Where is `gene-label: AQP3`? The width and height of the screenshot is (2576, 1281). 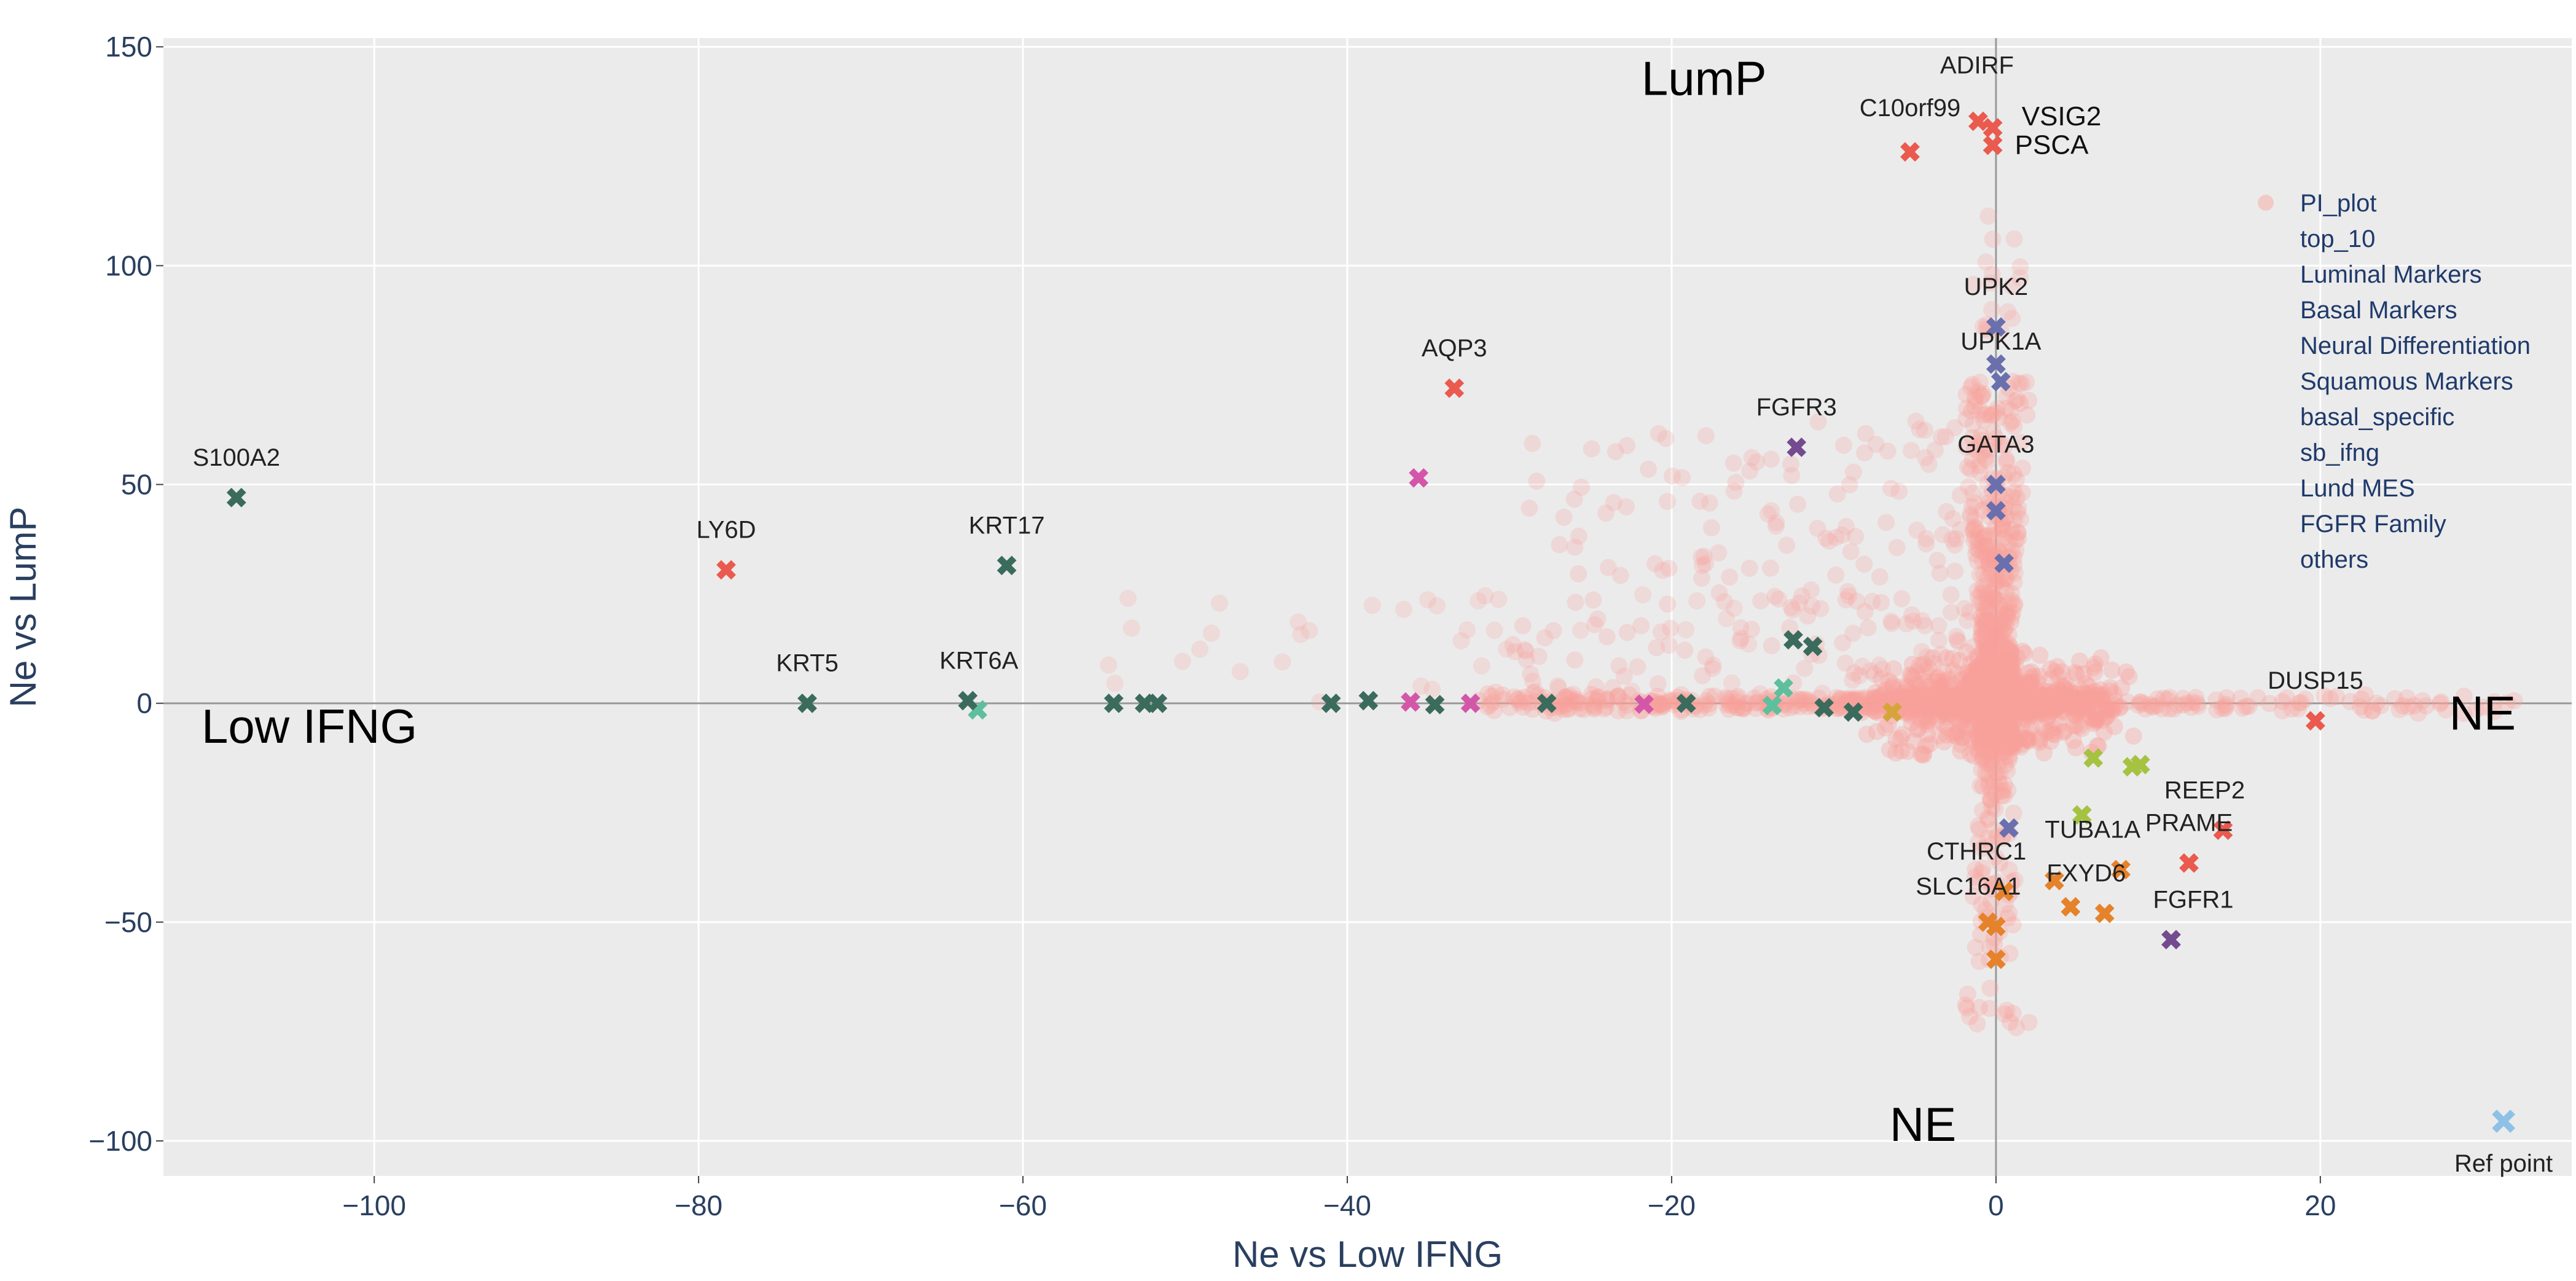 gene-label: AQP3 is located at coordinates (1454, 348).